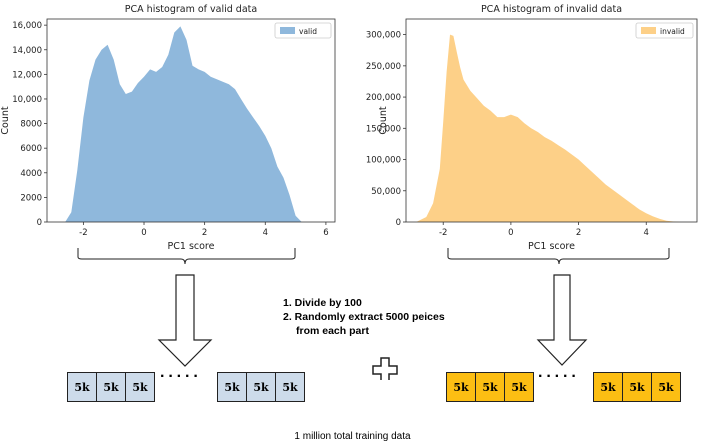 This screenshot has width=705, height=444. I want to click on invalid-legend-box, so click(664, 30).